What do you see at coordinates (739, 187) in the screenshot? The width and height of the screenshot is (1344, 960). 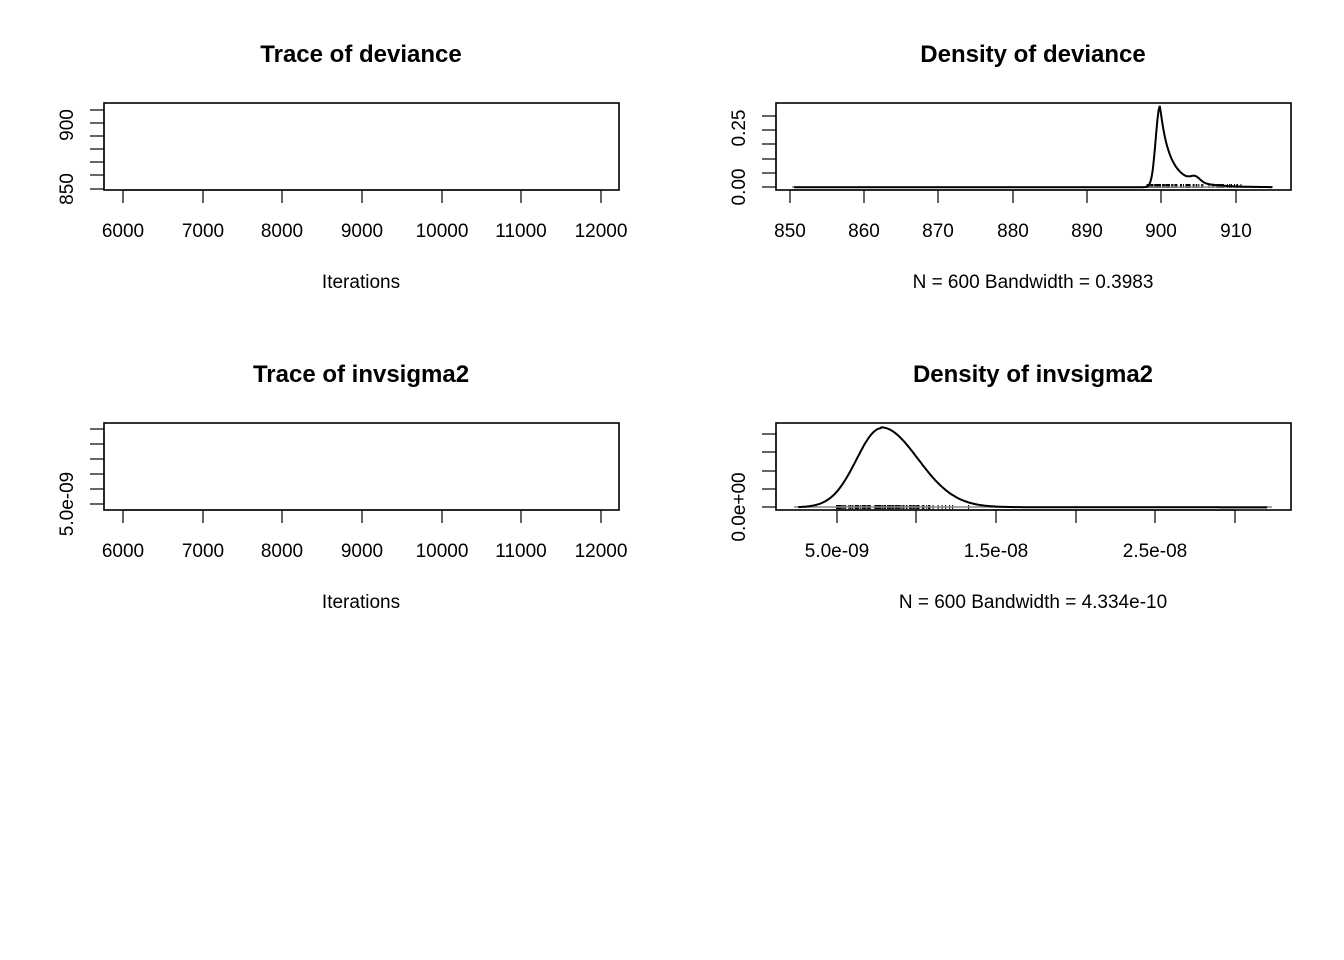 I see `y-tick-label: 0.00` at bounding box center [739, 187].